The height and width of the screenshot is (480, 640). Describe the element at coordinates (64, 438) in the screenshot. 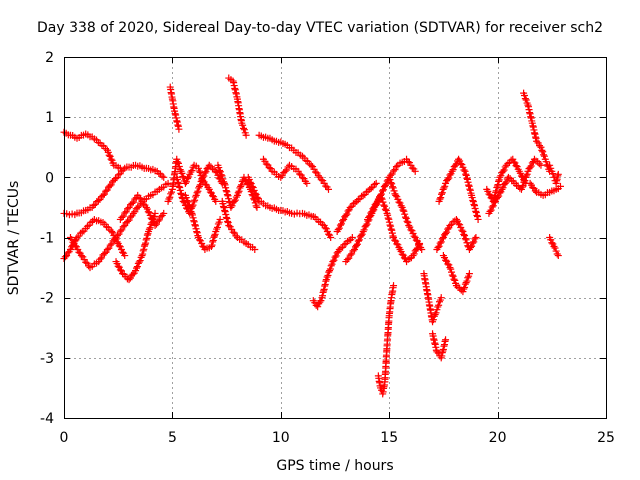

I see `x-tick-label: 0` at that location.